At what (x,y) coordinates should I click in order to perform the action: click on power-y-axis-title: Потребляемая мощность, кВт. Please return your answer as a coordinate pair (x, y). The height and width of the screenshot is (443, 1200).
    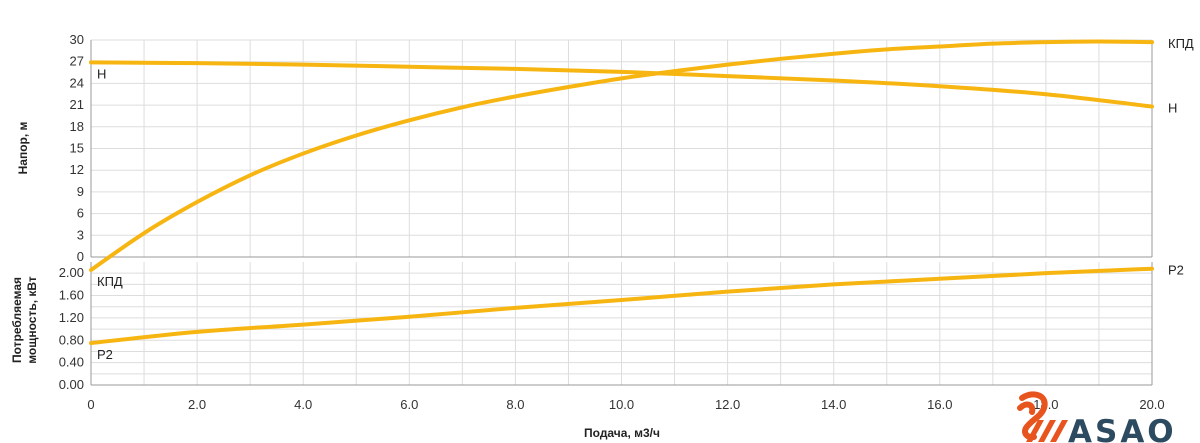
    Looking at the image, I should click on (24, 320).